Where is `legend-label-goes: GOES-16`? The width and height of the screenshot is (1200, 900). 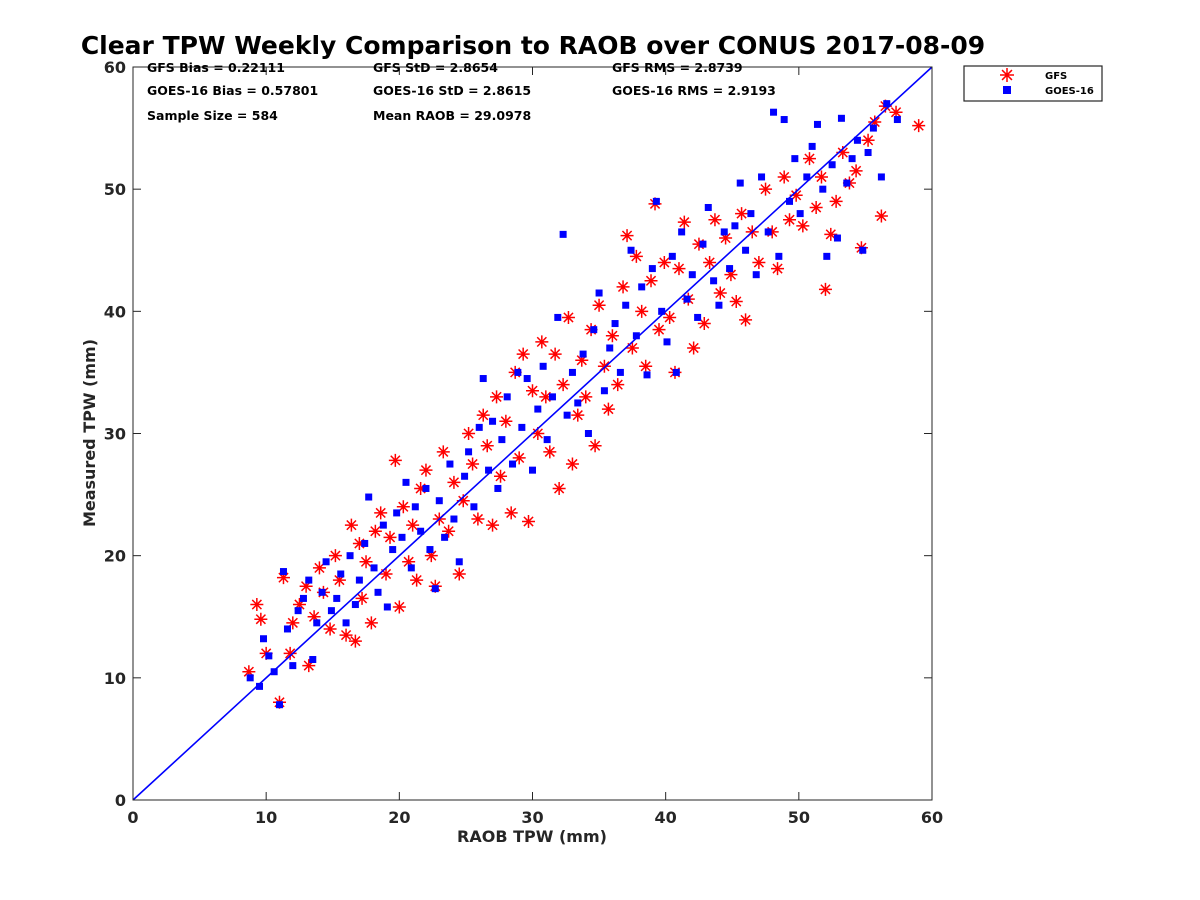
legend-label-goes: GOES-16 is located at coordinates (1069, 91).